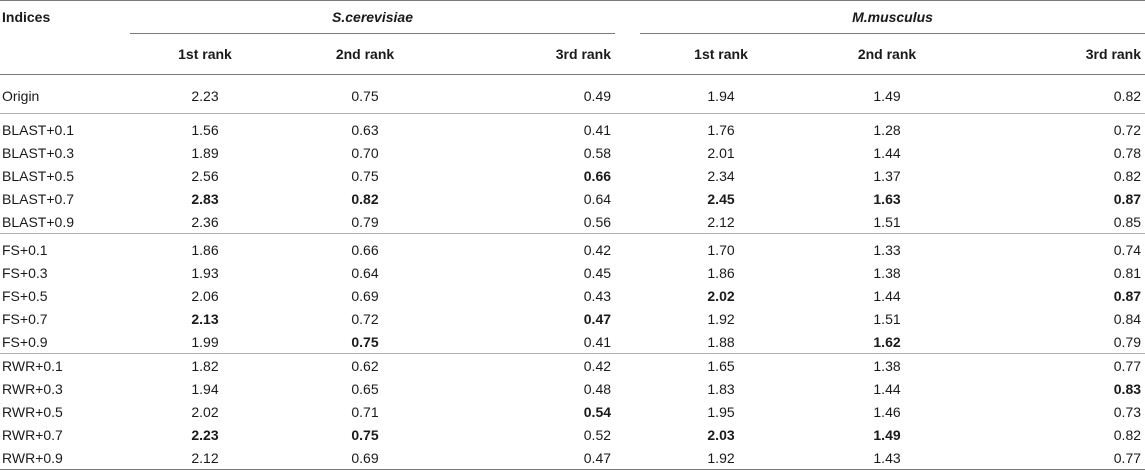  Describe the element at coordinates (721, 129) in the screenshot. I see `value-cell: 1.76` at that location.